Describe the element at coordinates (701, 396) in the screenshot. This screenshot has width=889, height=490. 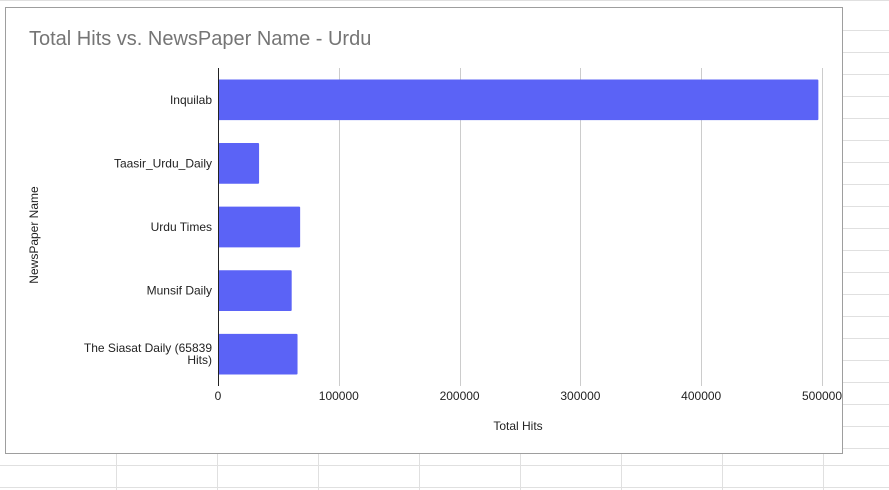
I see `x-tick-label: 400000` at that location.